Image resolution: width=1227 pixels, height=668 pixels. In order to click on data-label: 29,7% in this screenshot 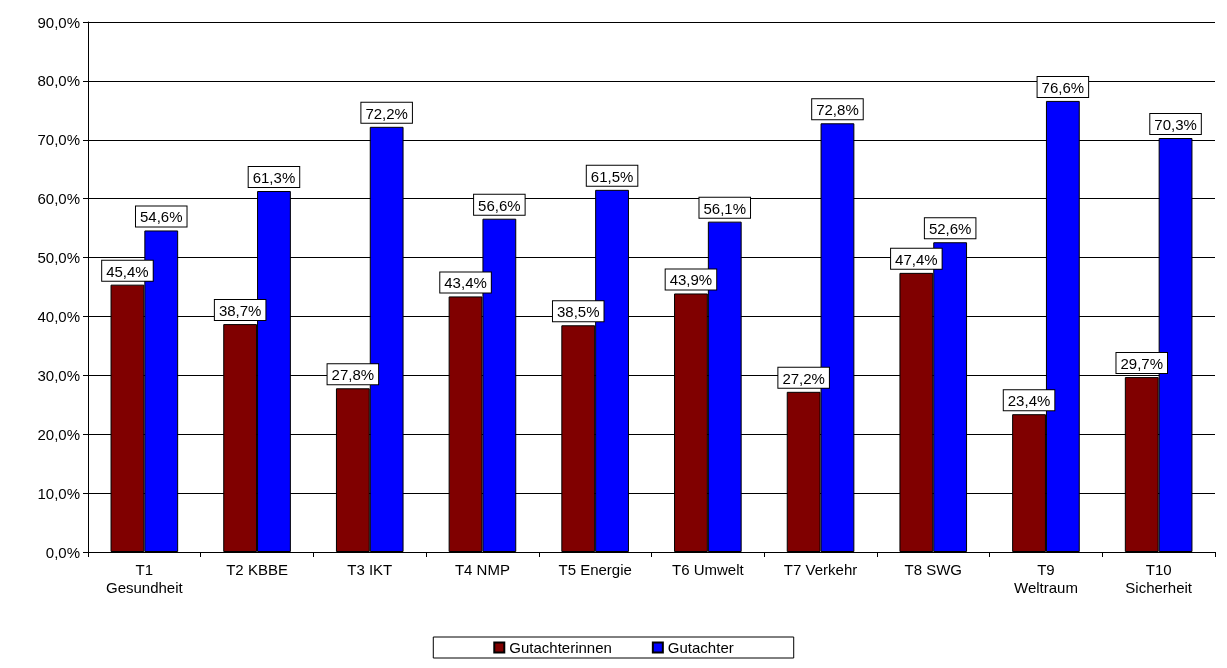, I will do `click(1142, 364)`.